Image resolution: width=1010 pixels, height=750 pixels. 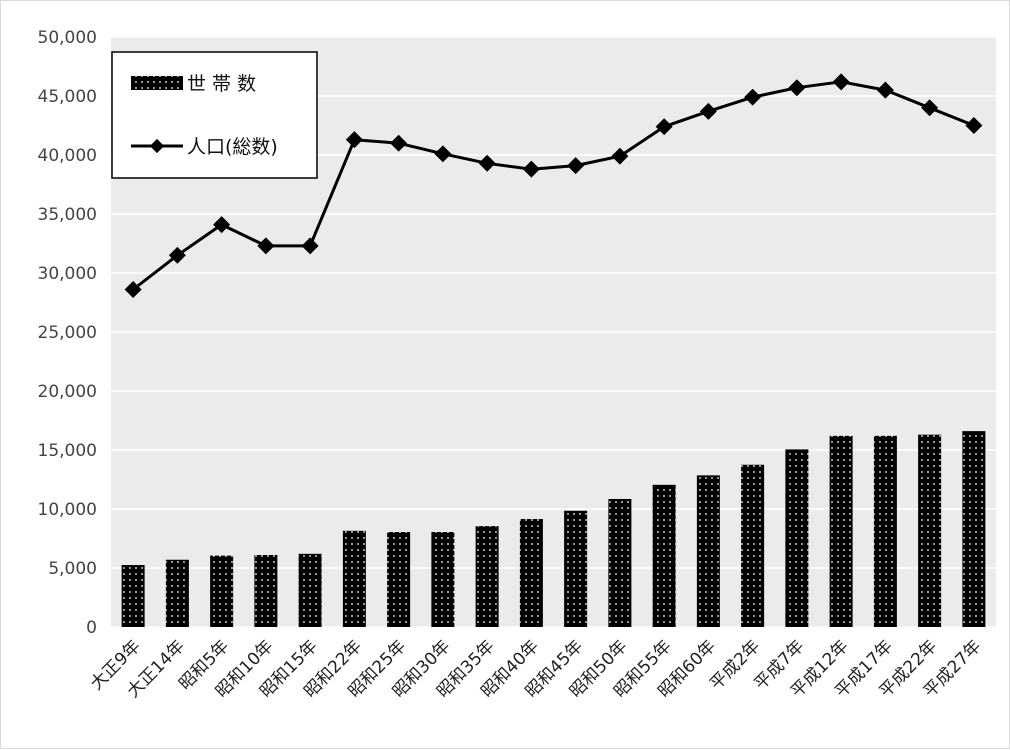 What do you see at coordinates (72, 569) in the screenshot?
I see `y-tick-label: 5,000` at bounding box center [72, 569].